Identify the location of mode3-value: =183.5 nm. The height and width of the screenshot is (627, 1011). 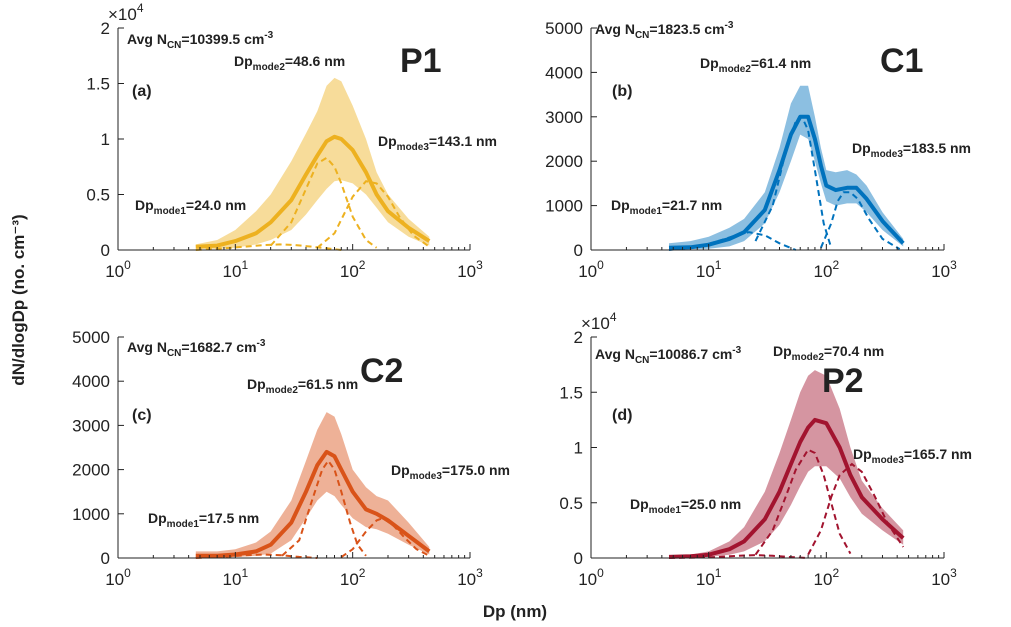
(937, 148).